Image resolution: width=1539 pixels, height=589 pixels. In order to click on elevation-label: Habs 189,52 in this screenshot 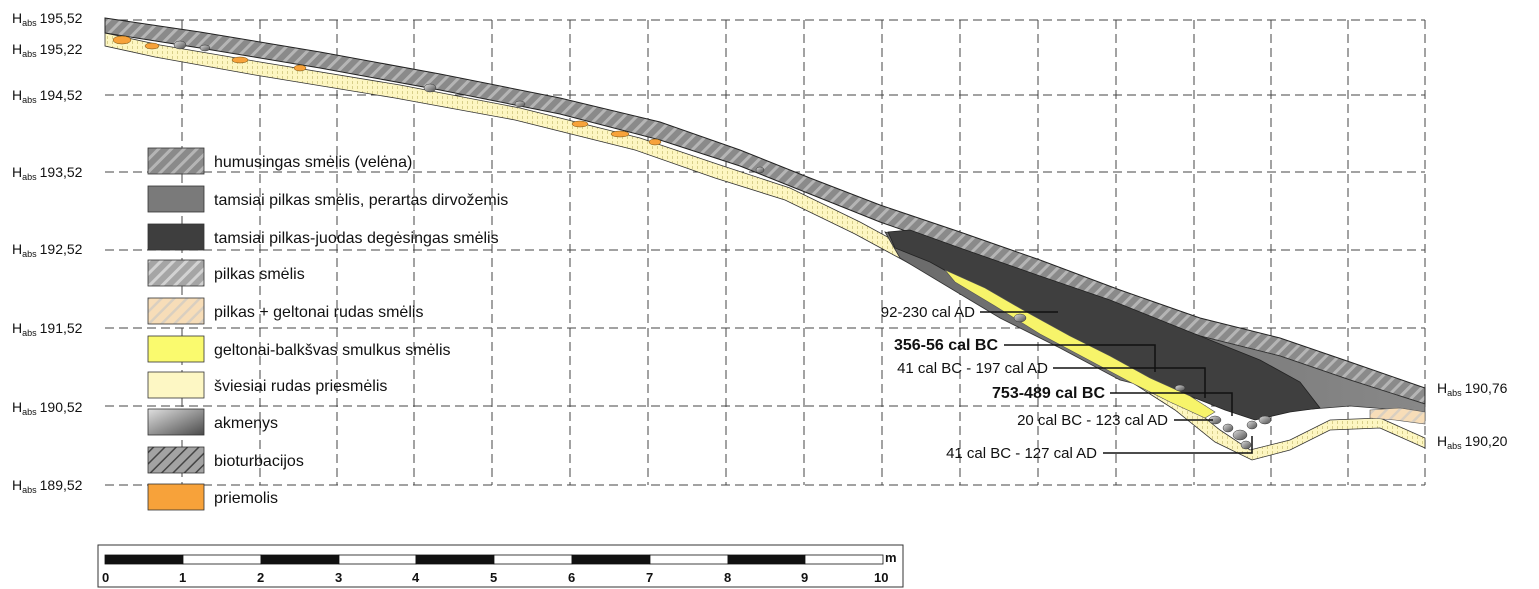, I will do `click(47, 486)`.